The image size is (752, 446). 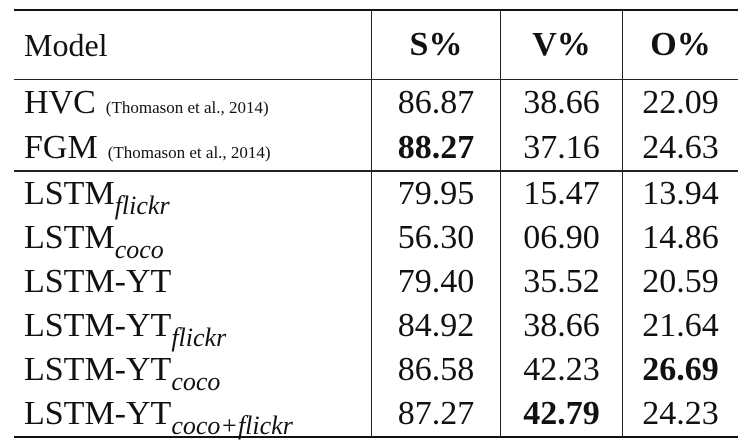 What do you see at coordinates (680, 102) in the screenshot?
I see `o-cell: 22.09` at bounding box center [680, 102].